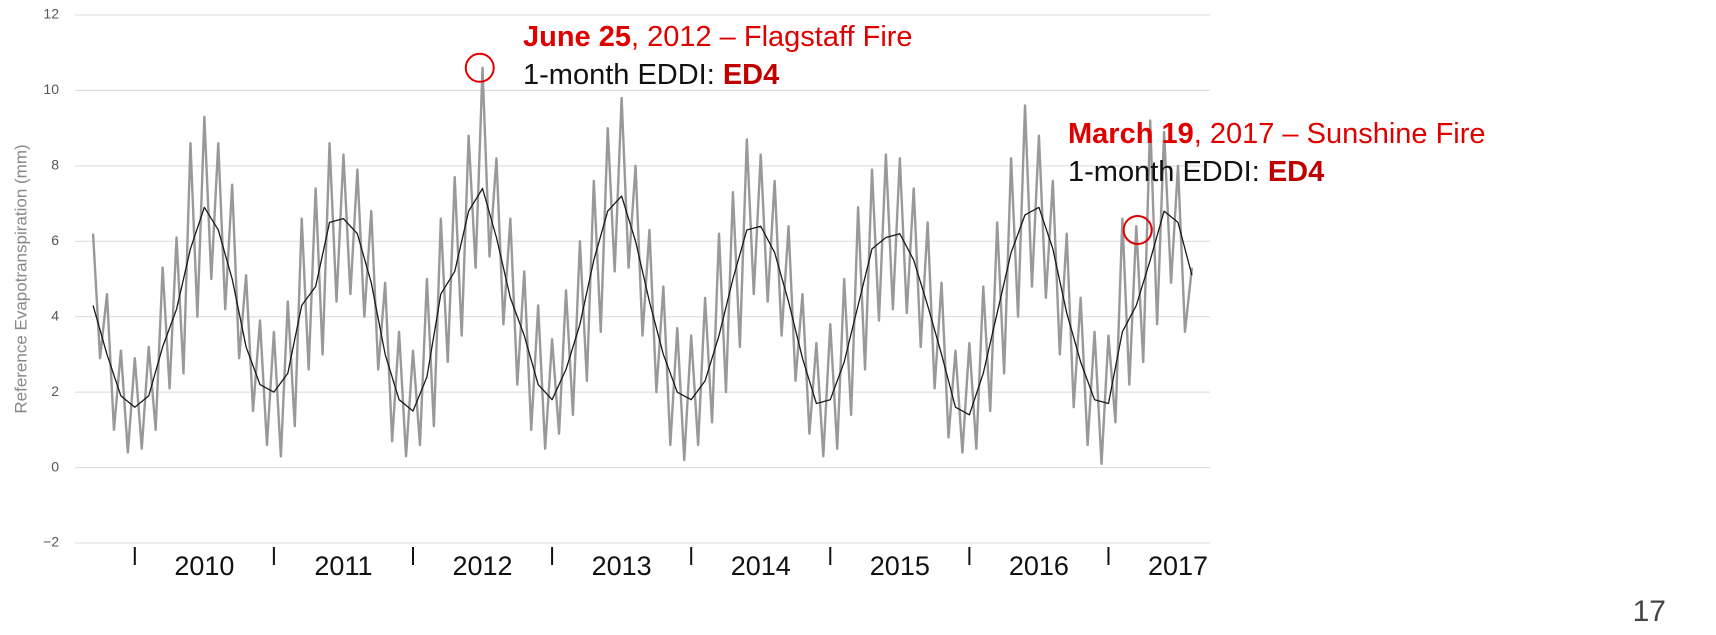 This screenshot has height=635, width=1716. I want to click on x-tick-label: 2011, so click(343, 566).